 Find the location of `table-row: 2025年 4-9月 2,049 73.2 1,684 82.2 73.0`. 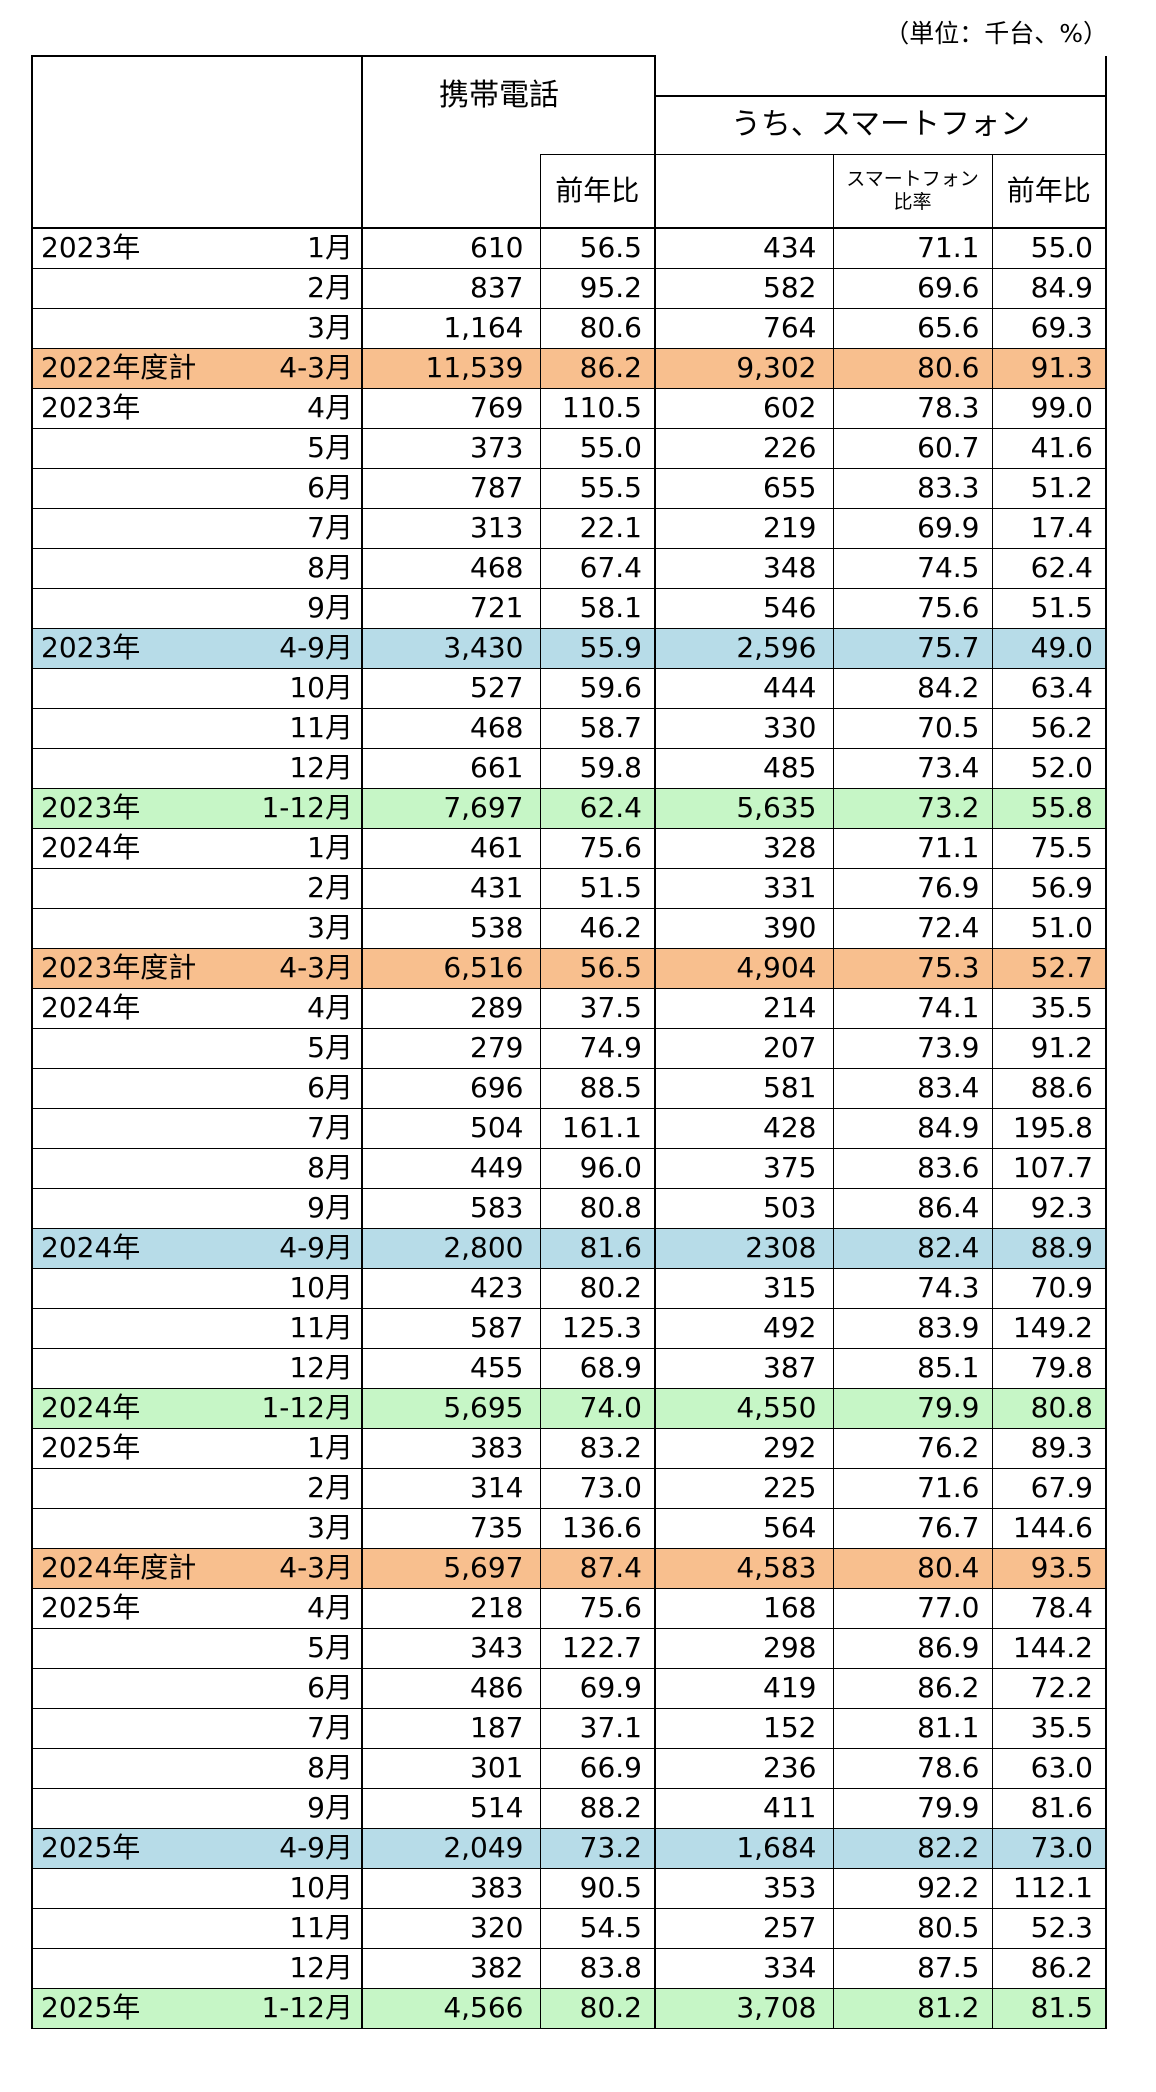

table-row: 2025年 4-9月 2,049 73.2 1,684 82.2 73.0 is located at coordinates (569, 1848).